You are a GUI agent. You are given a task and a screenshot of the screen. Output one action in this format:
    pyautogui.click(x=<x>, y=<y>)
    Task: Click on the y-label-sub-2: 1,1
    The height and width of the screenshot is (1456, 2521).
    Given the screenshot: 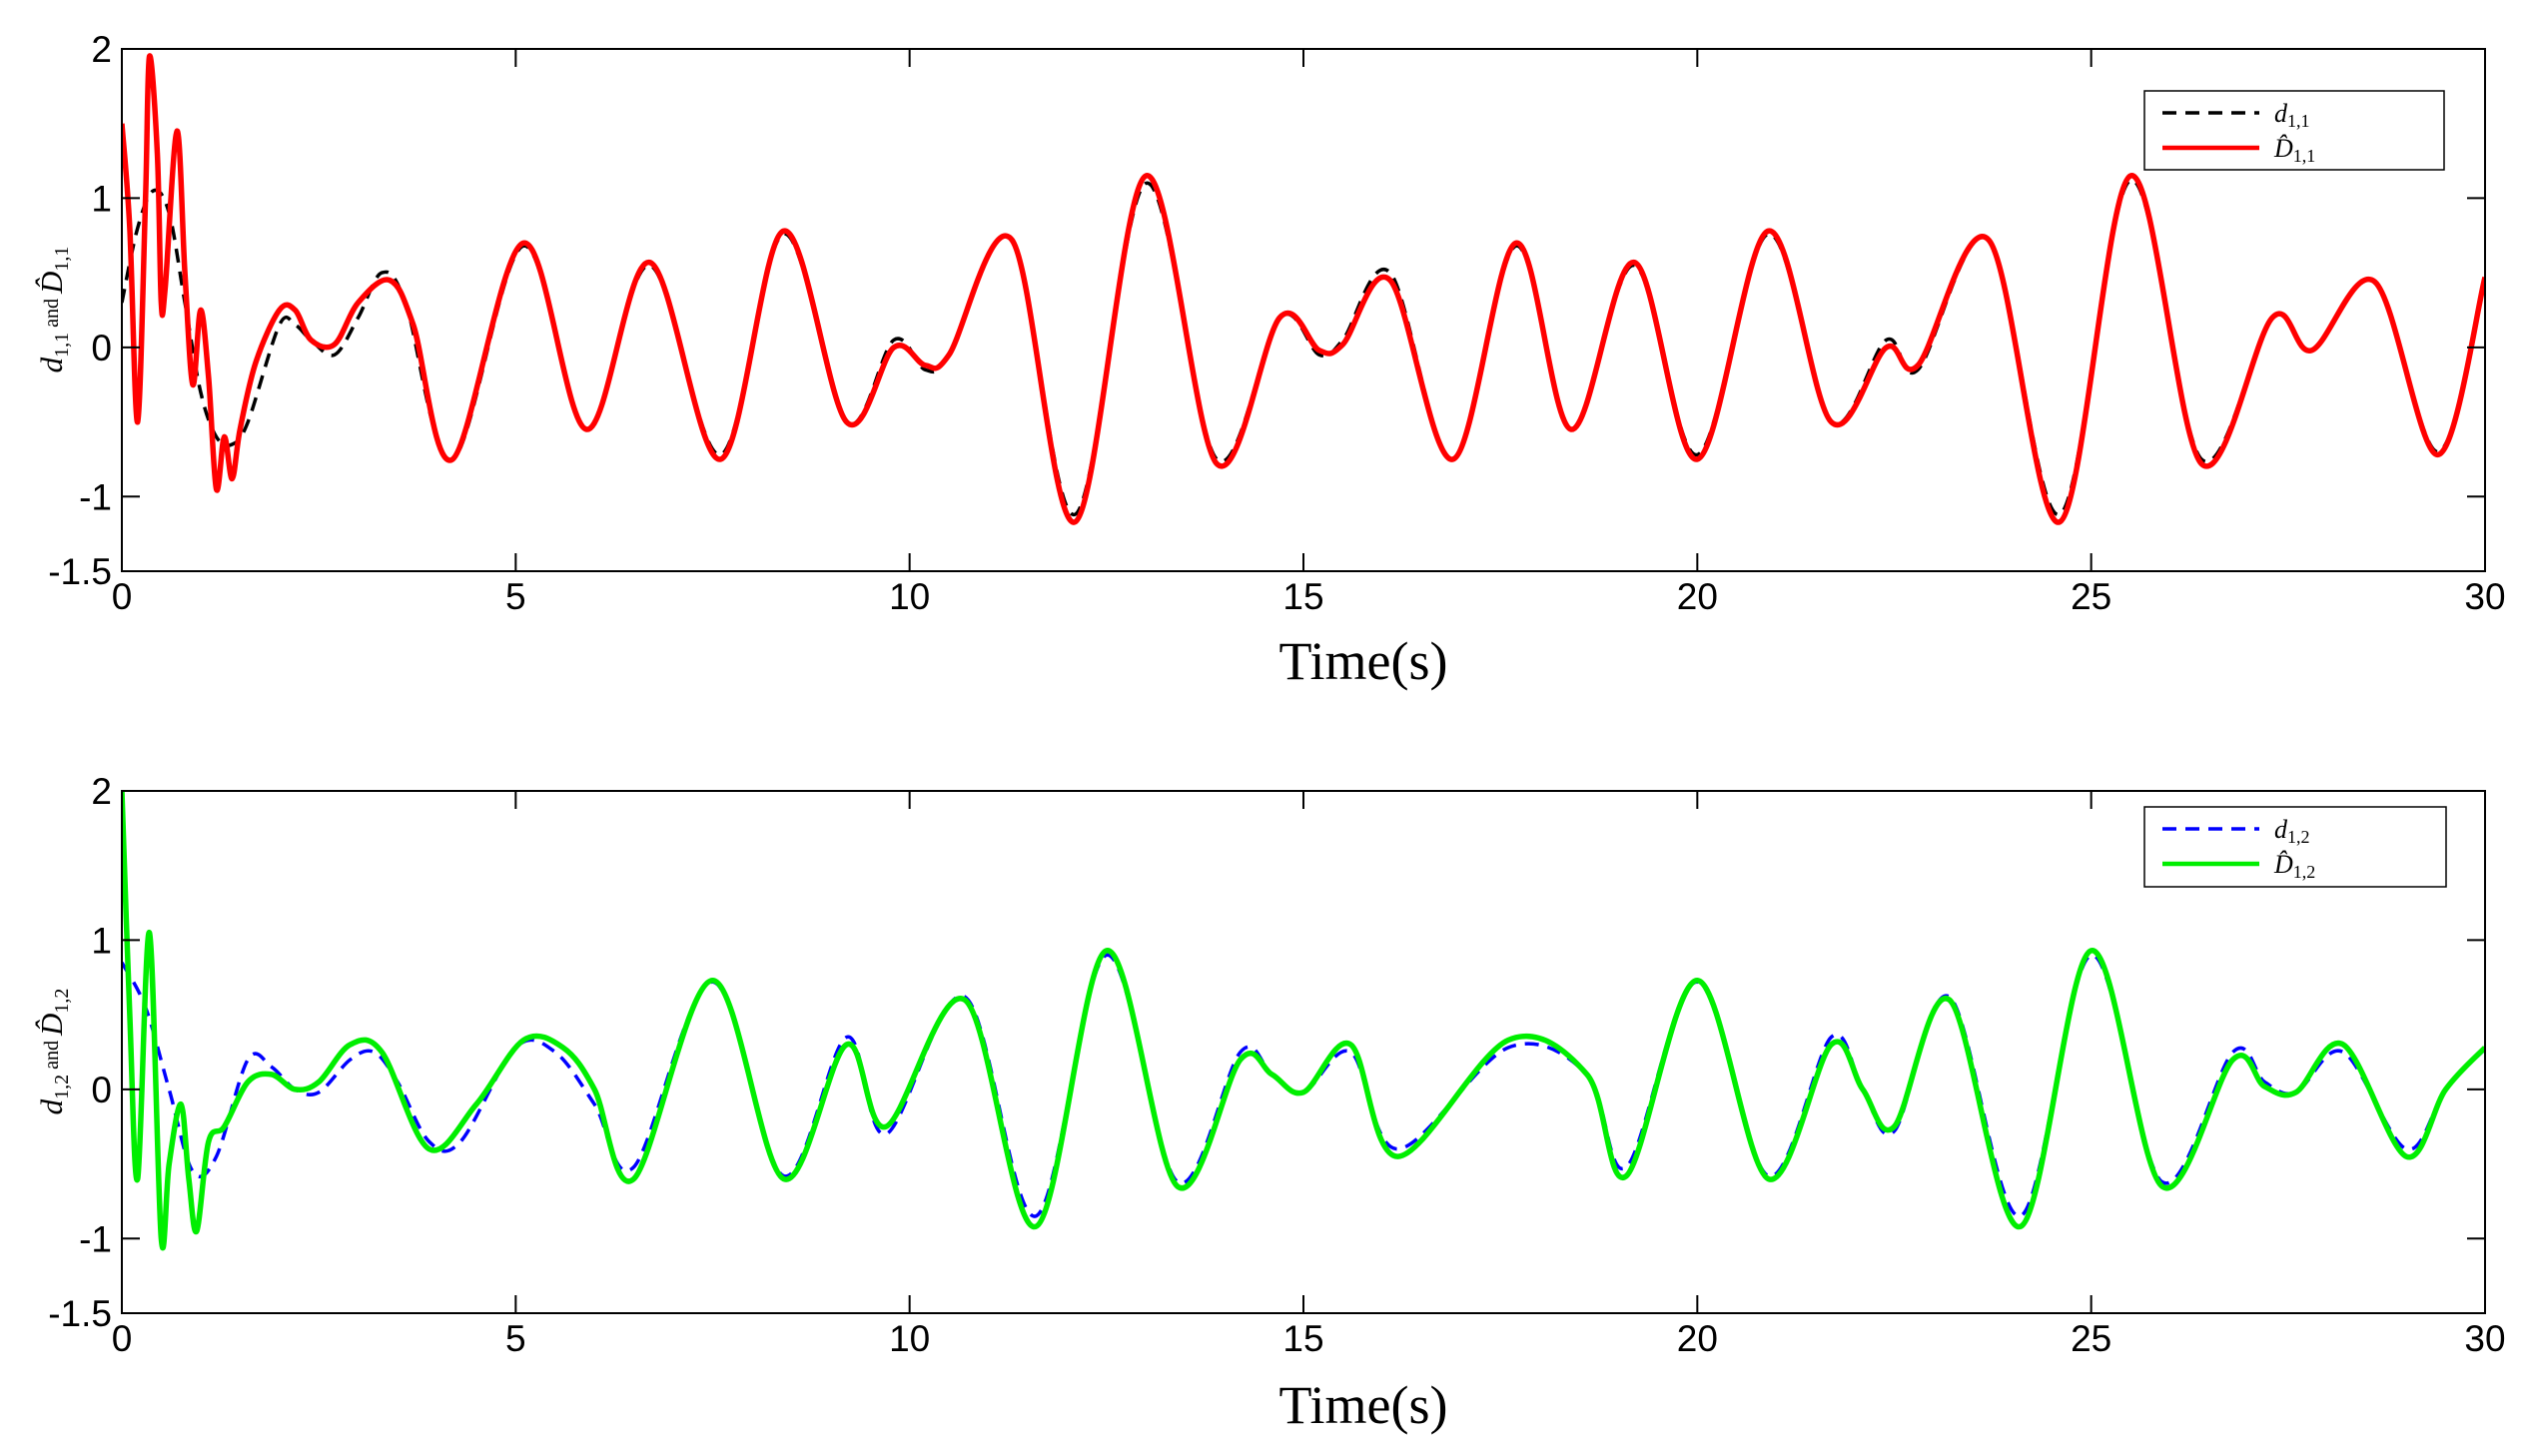 What is the action you would take?
    pyautogui.click(x=62, y=259)
    